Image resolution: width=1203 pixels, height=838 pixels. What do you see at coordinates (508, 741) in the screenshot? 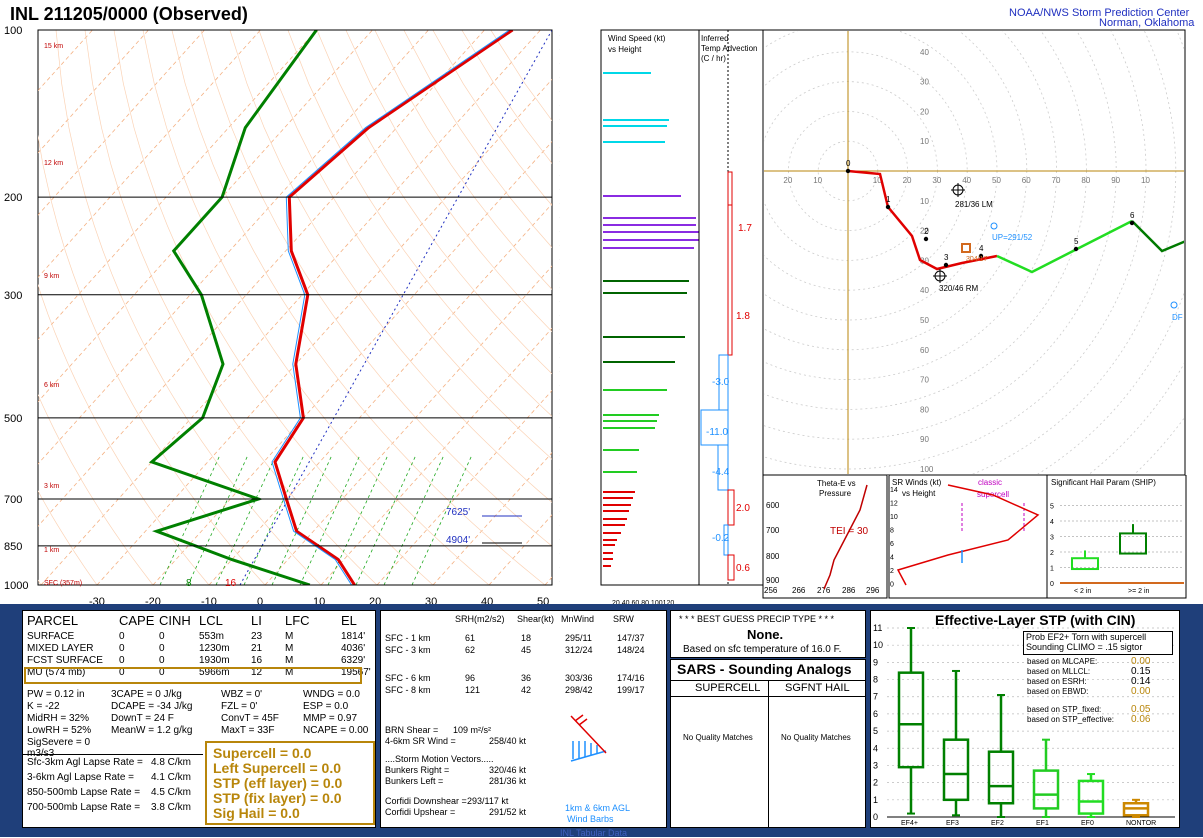
I see `srw46-value: 258/40 kt` at bounding box center [508, 741].